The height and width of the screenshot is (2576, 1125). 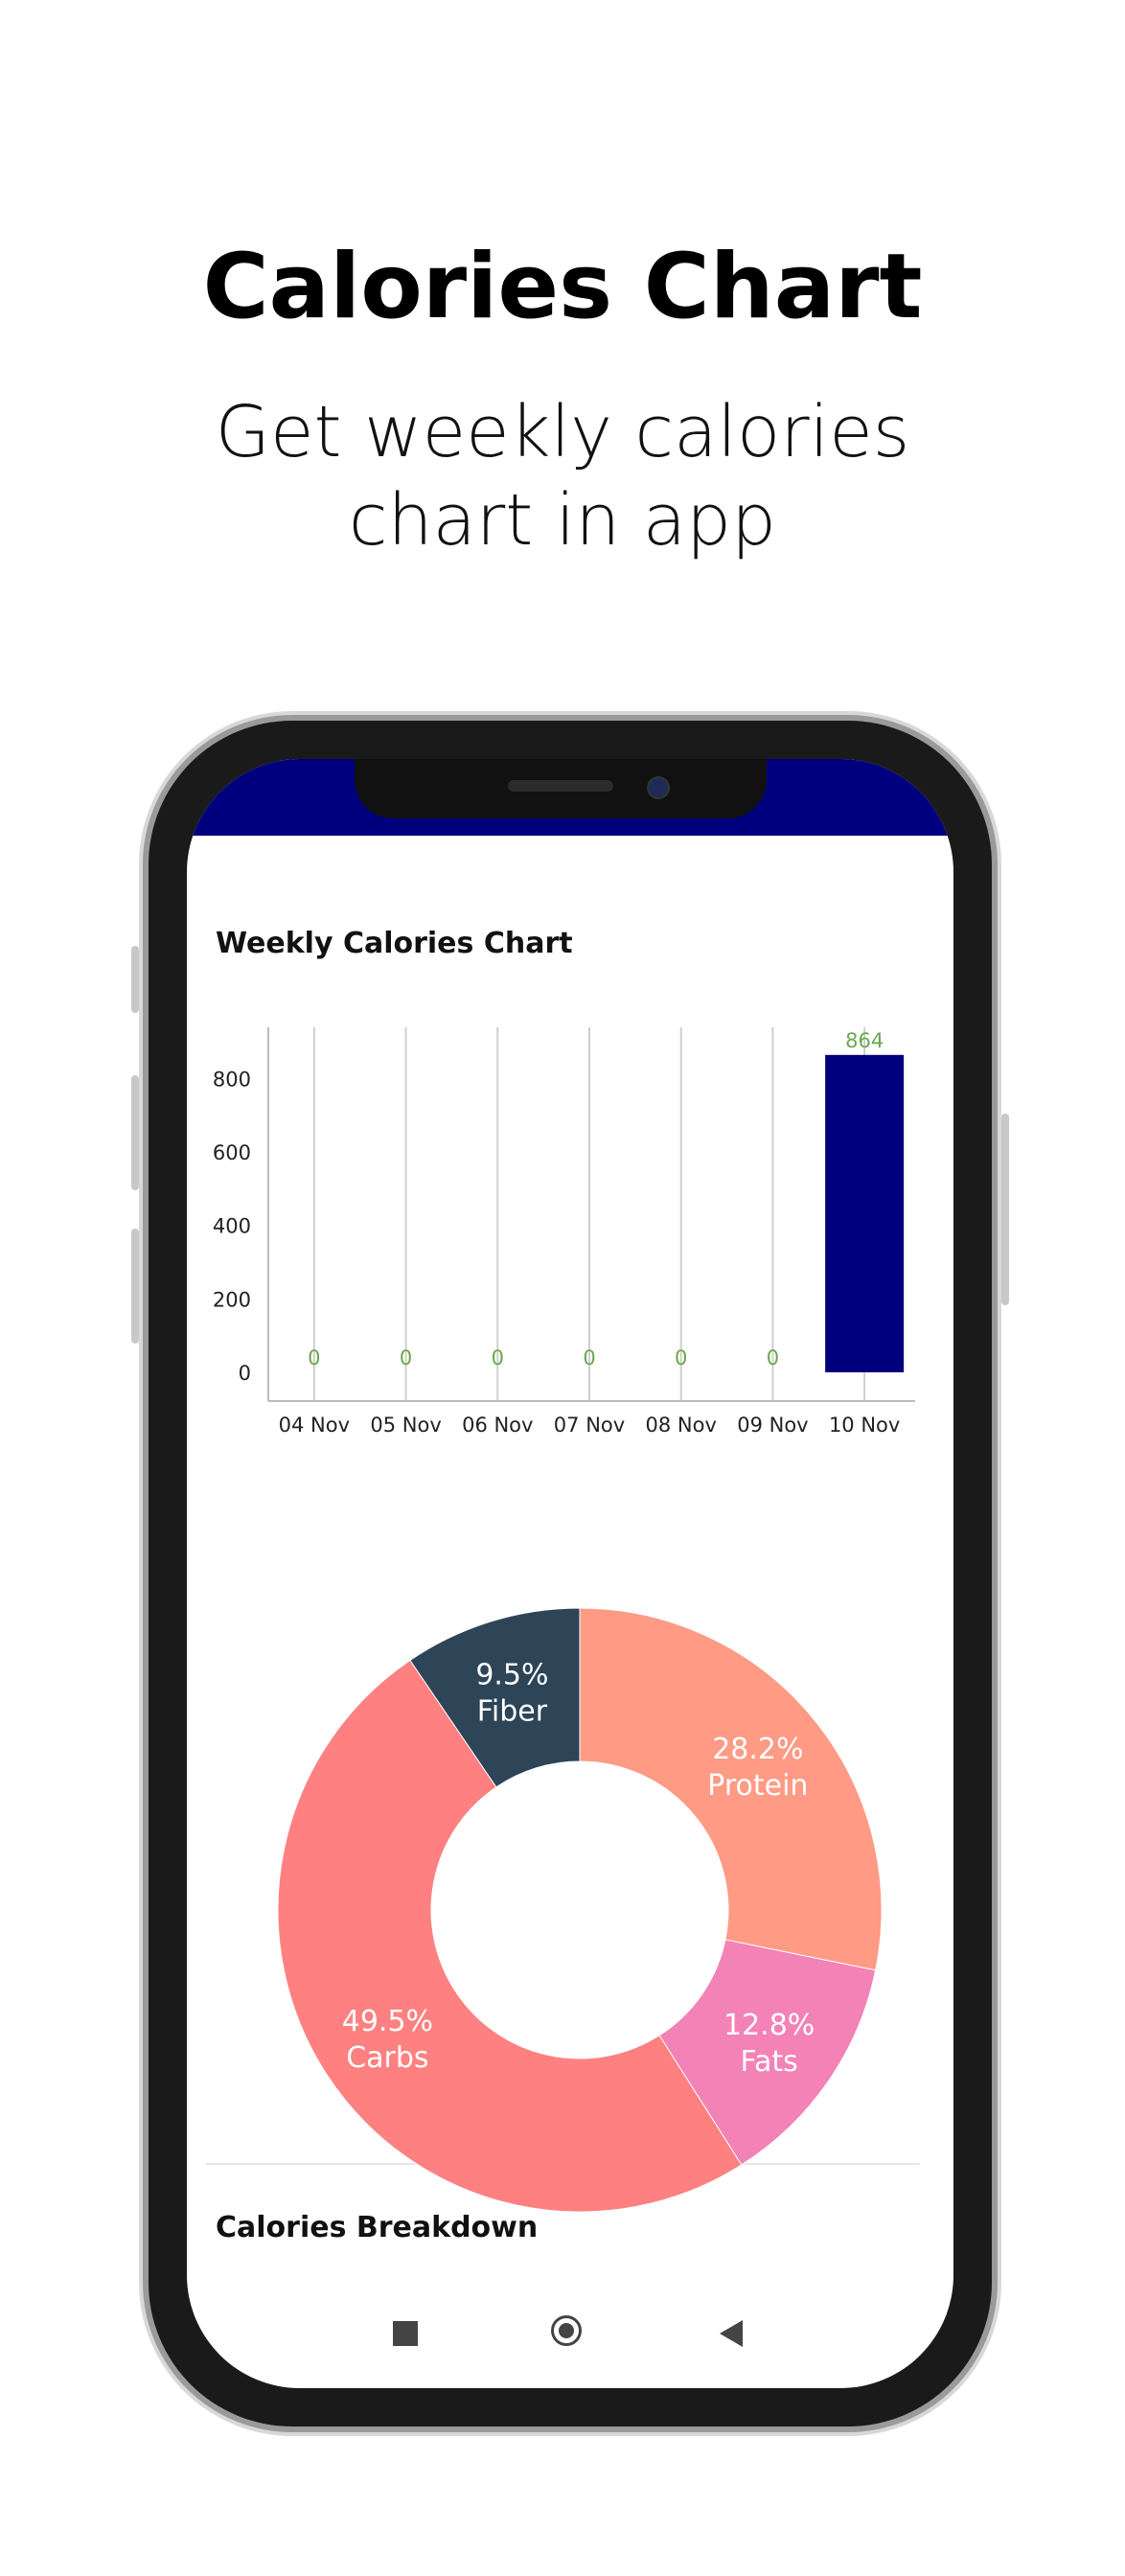 I want to click on circle-home-icon, so click(x=567, y=2330).